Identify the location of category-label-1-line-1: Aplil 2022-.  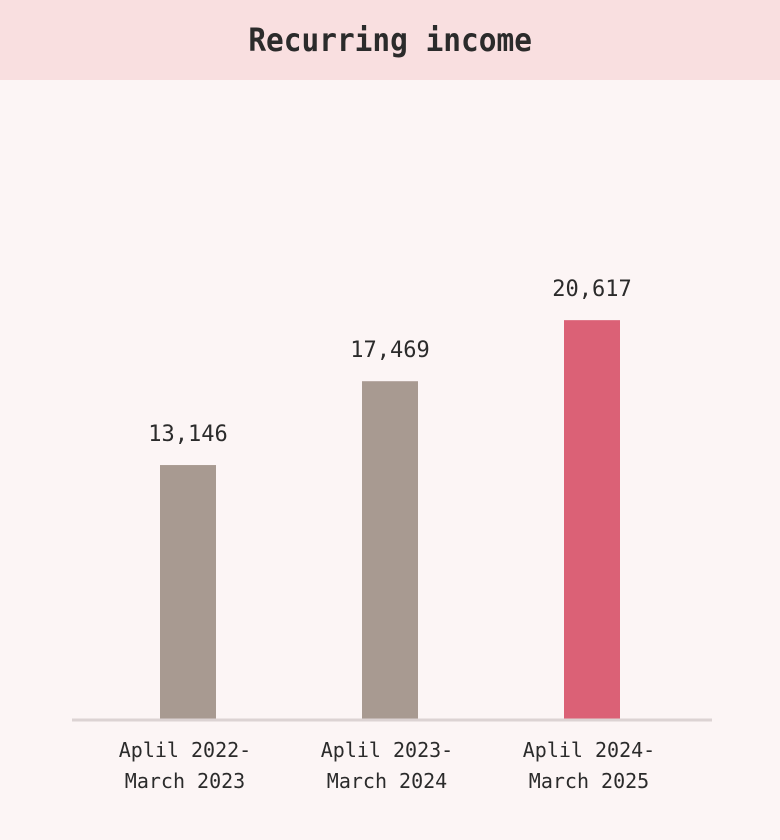
(185, 750).